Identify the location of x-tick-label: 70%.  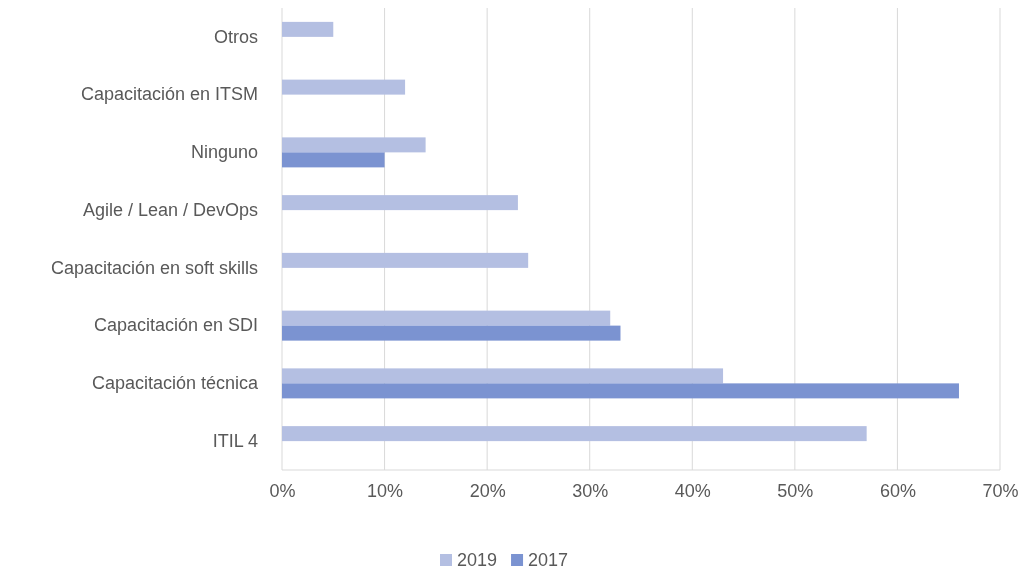
(1000, 490).